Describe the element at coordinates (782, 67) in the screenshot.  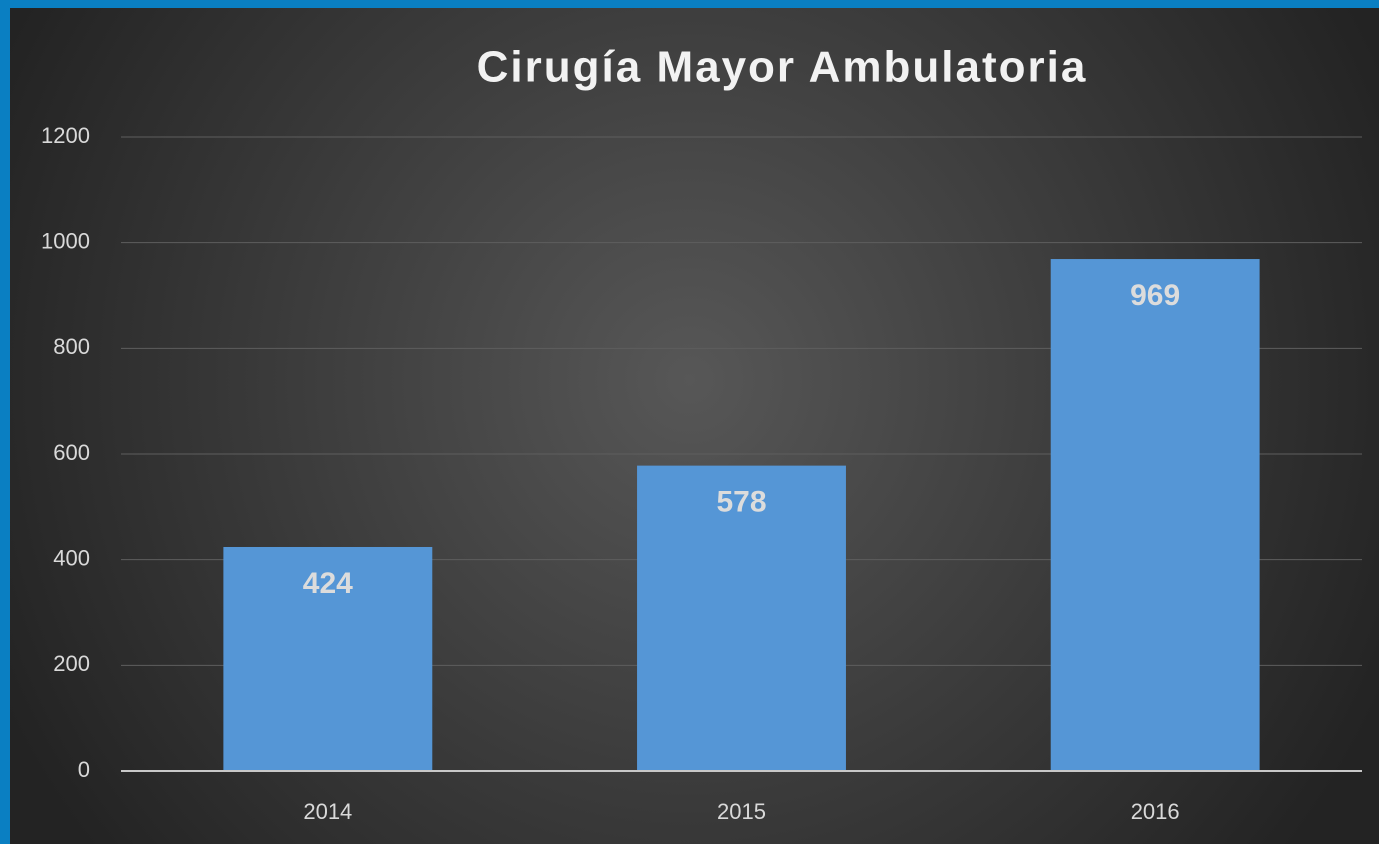
I see `chart-title: Cirugía Mayor Ambulatoria` at that location.